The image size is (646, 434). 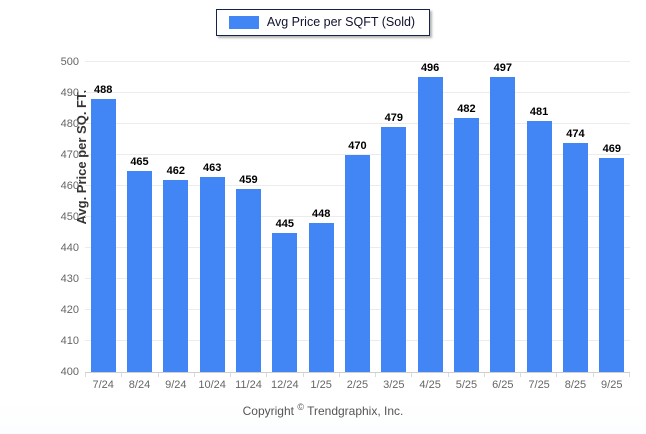 I want to click on y-tick-label: 450, so click(x=69, y=217).